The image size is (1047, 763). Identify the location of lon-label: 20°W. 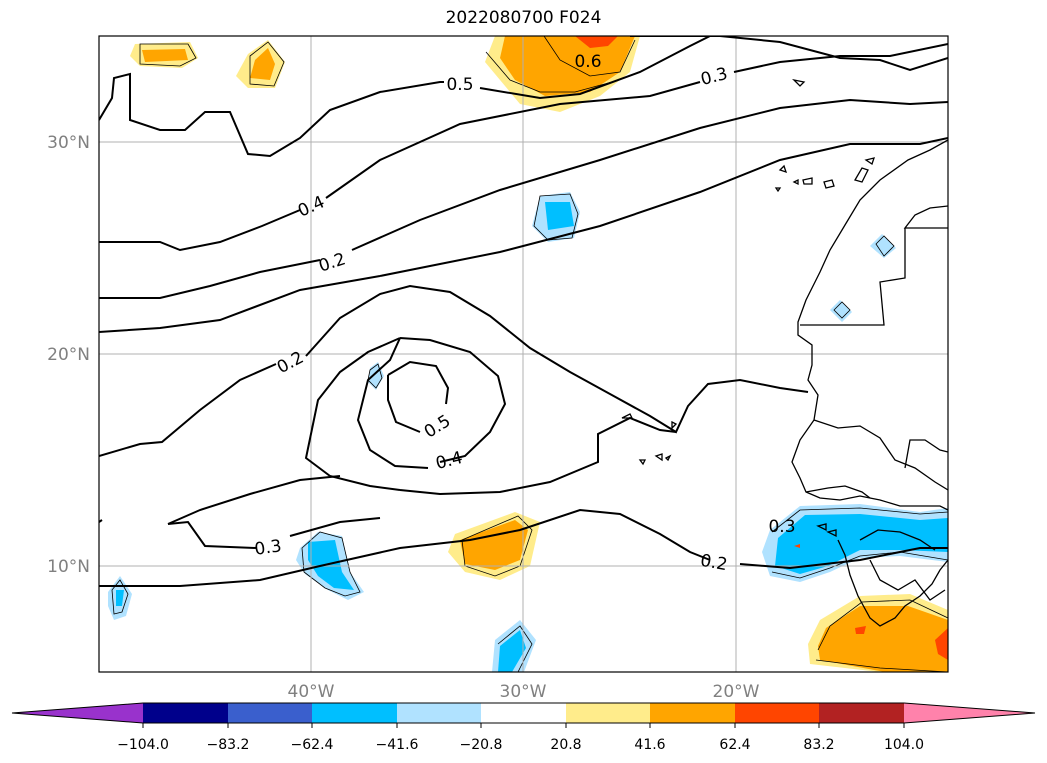
(736, 692).